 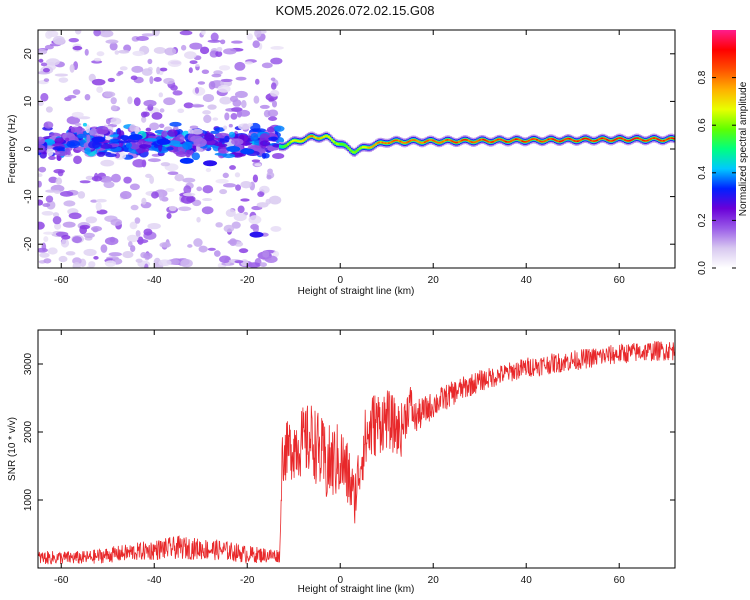 What do you see at coordinates (28, 196) in the screenshot?
I see `spectrogram-ytick-label: -10` at bounding box center [28, 196].